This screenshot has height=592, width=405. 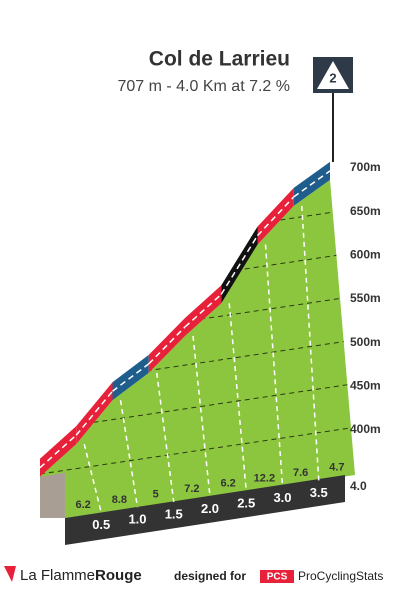 What do you see at coordinates (365, 255) in the screenshot?
I see `y-tick-label: 600m` at bounding box center [365, 255].